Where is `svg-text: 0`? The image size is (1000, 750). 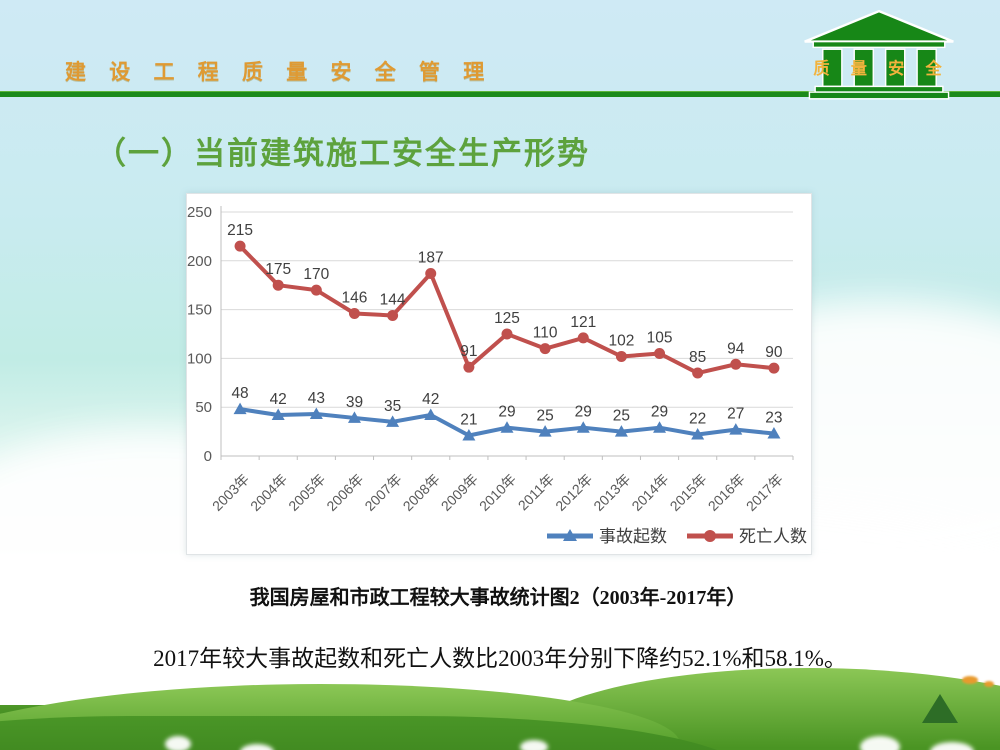 svg-text: 0 is located at coordinates (208, 456).